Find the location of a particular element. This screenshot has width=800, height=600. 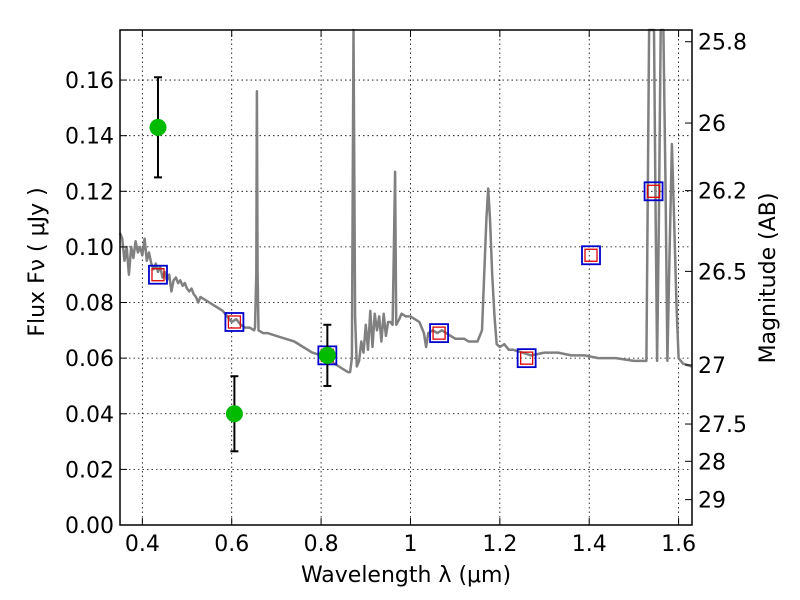

magnitude-tick-label: 29 is located at coordinates (712, 501).